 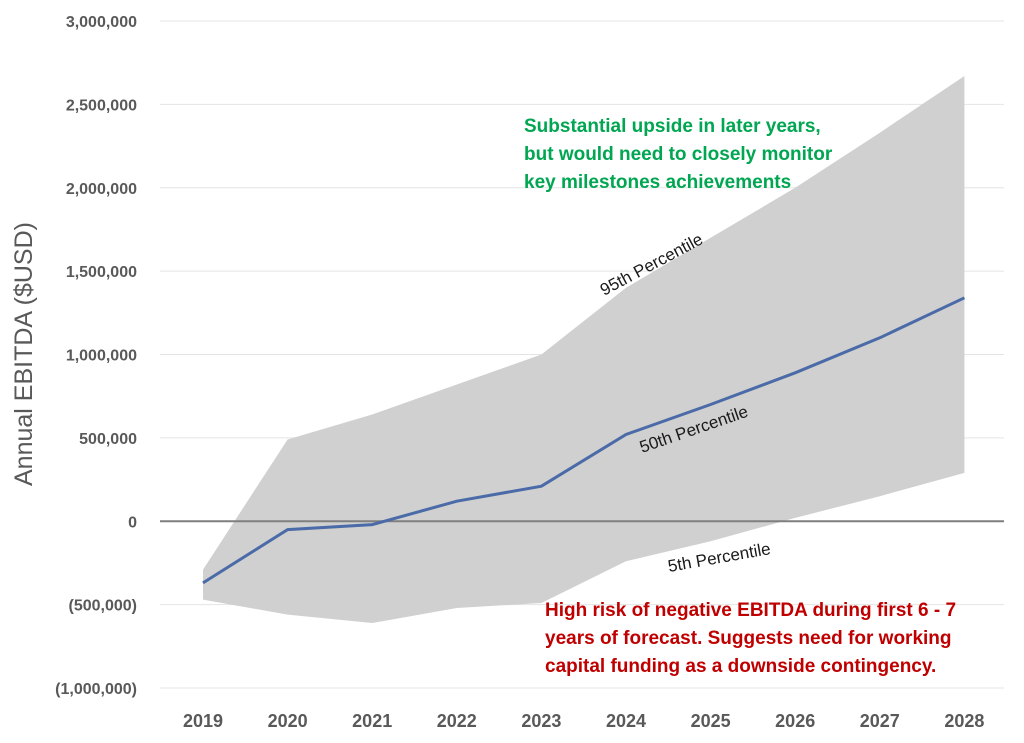 I want to click on x-tick-label: 2028, so click(x=964, y=721).